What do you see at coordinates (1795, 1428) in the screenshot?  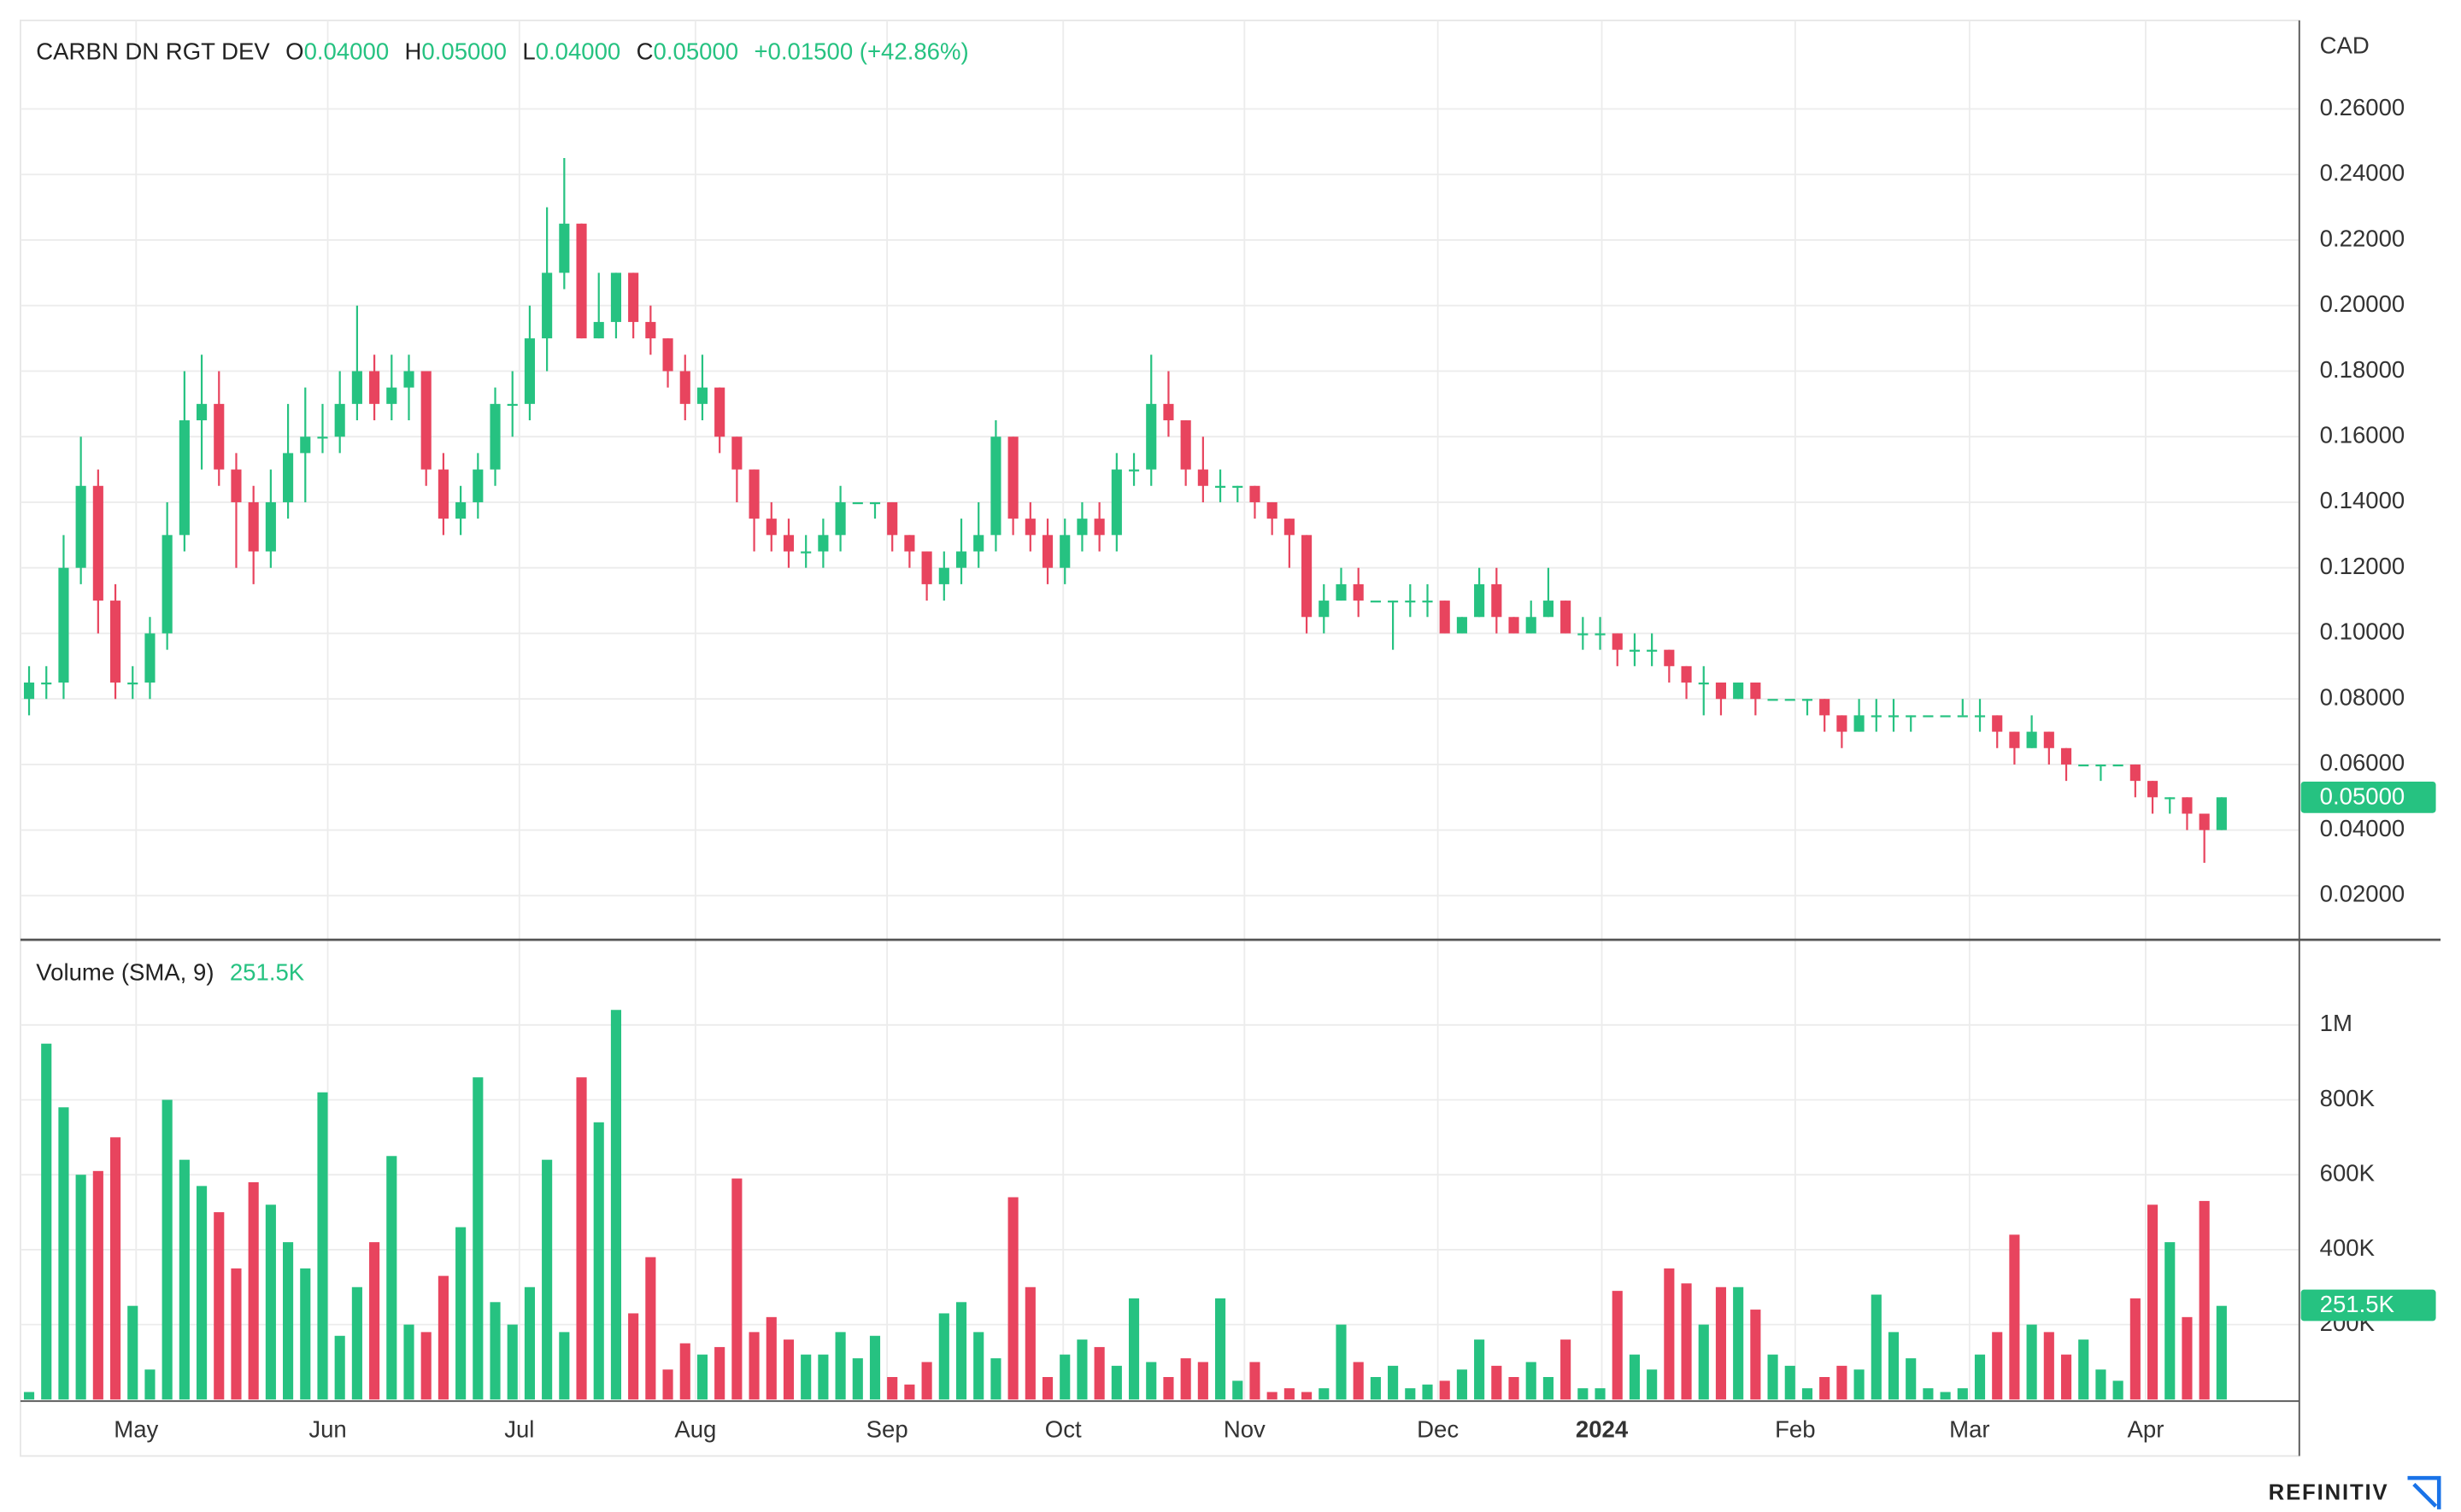 I see `x-tick-label: Feb` at bounding box center [1795, 1428].